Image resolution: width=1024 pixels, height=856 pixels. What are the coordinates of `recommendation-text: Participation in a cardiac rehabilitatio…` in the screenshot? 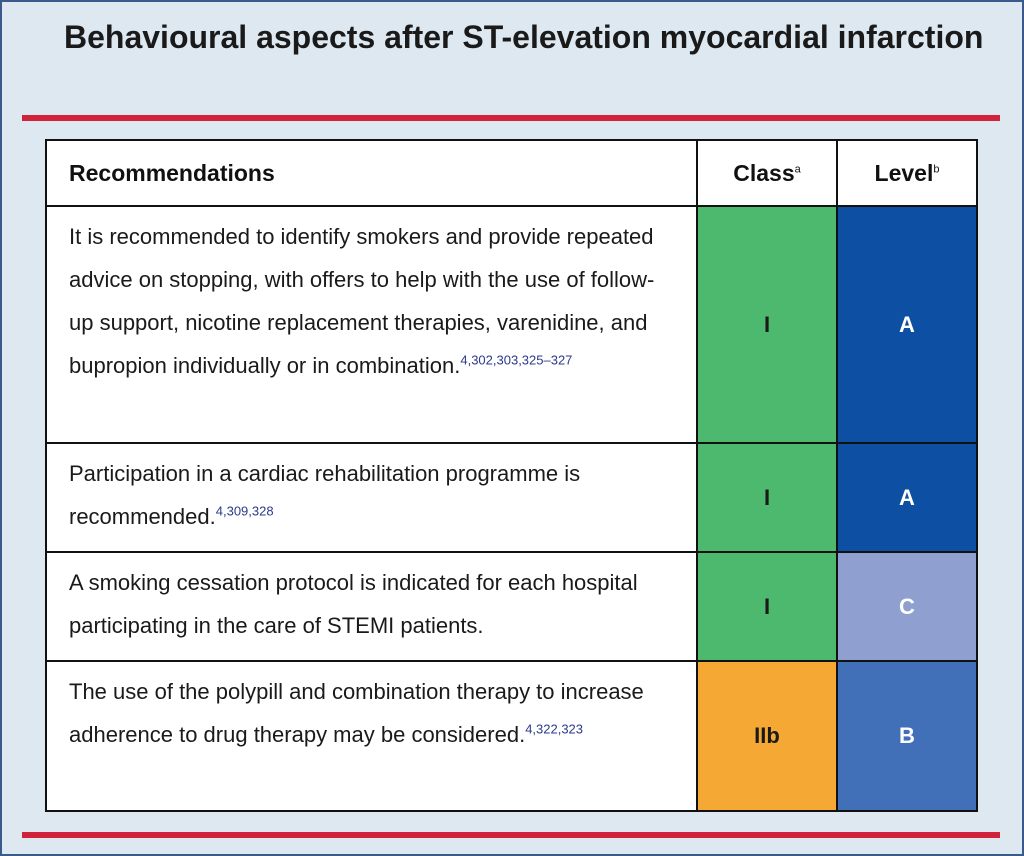 It's located at (325, 495).